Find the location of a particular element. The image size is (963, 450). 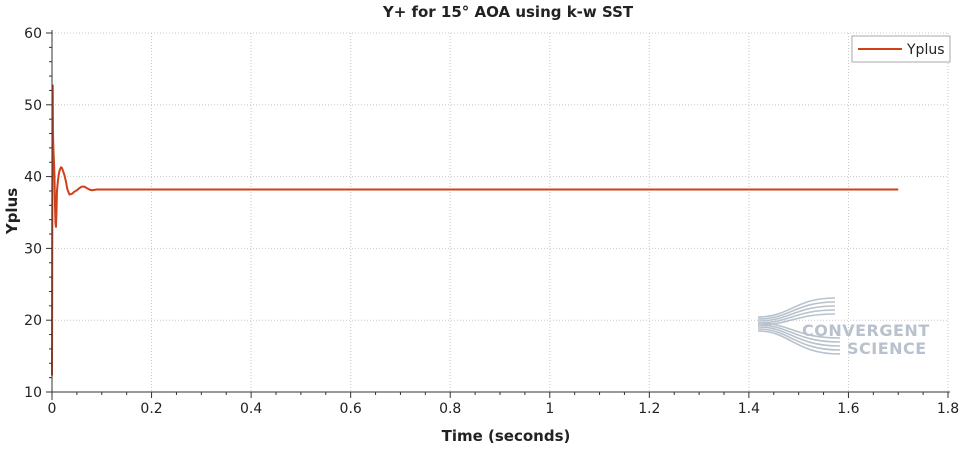

x-axis-title: Time (seconds) is located at coordinates (506, 436).